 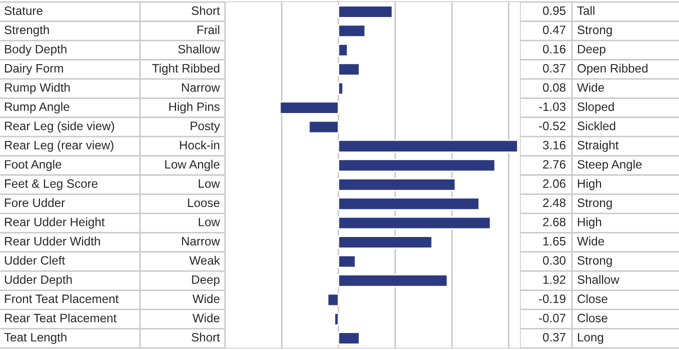 What do you see at coordinates (554, 203) in the screenshot?
I see `data-label: 2.48` at bounding box center [554, 203].